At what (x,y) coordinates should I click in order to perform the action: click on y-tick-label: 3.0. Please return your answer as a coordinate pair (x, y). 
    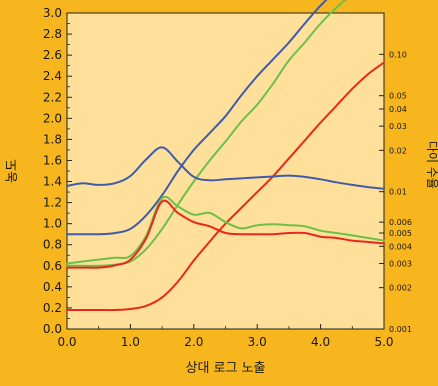
    Looking at the image, I should click on (52, 13).